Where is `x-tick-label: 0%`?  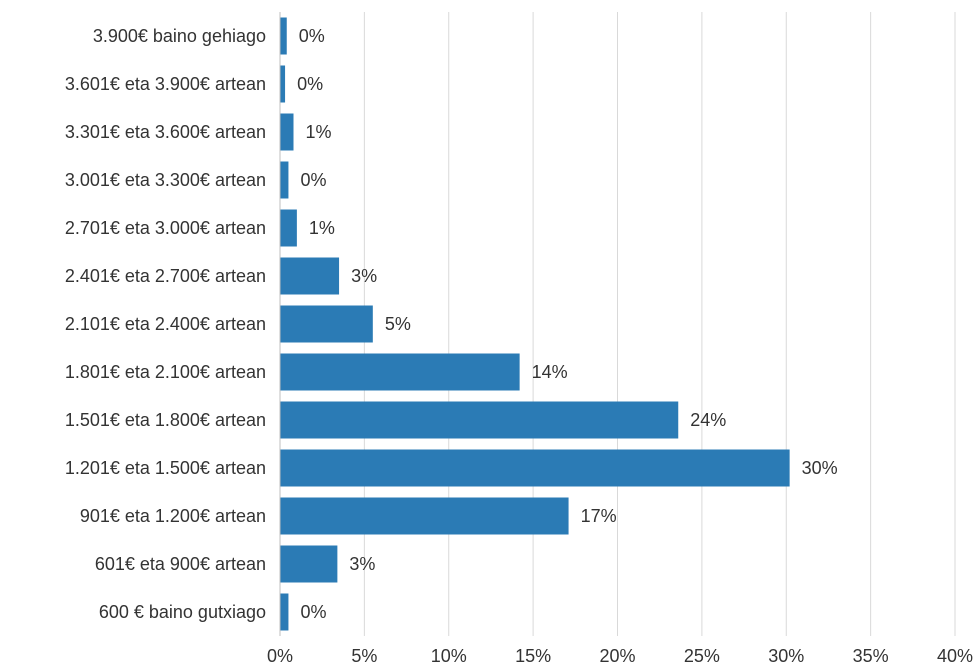 x-tick-label: 0% is located at coordinates (280, 656).